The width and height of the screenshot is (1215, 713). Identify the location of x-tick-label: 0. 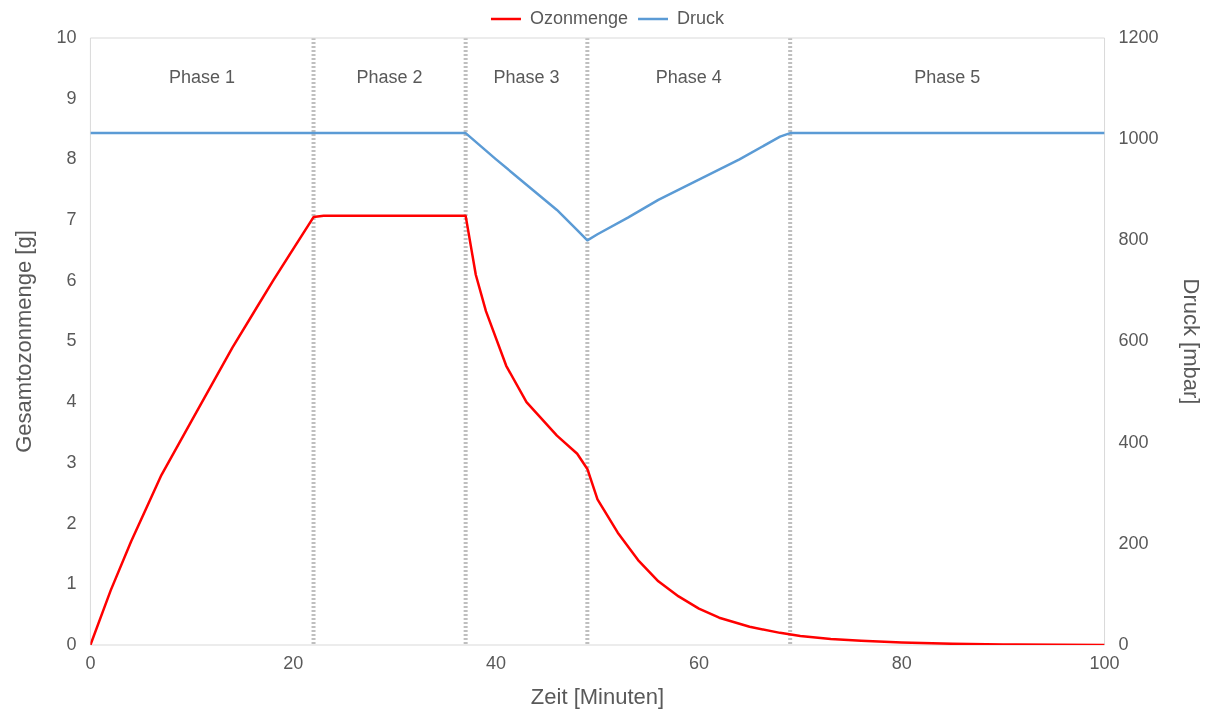
(90, 662).